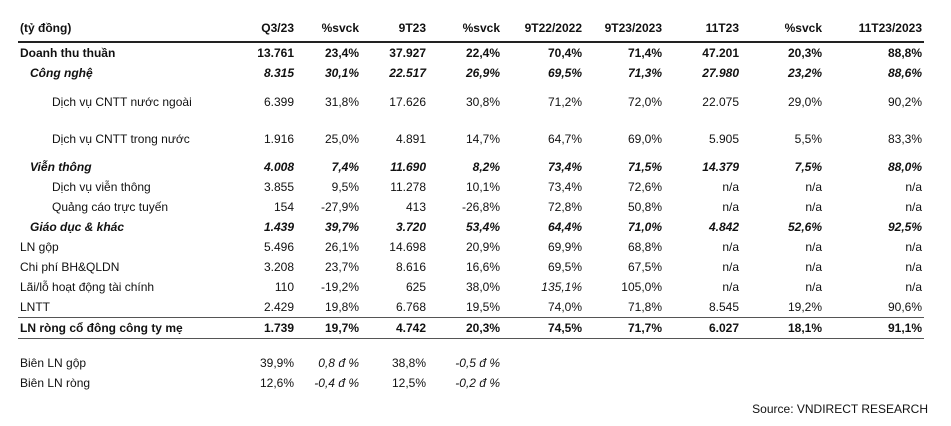  Describe the element at coordinates (278, 247) in the screenshot. I see `table-cell: 5.496` at that location.